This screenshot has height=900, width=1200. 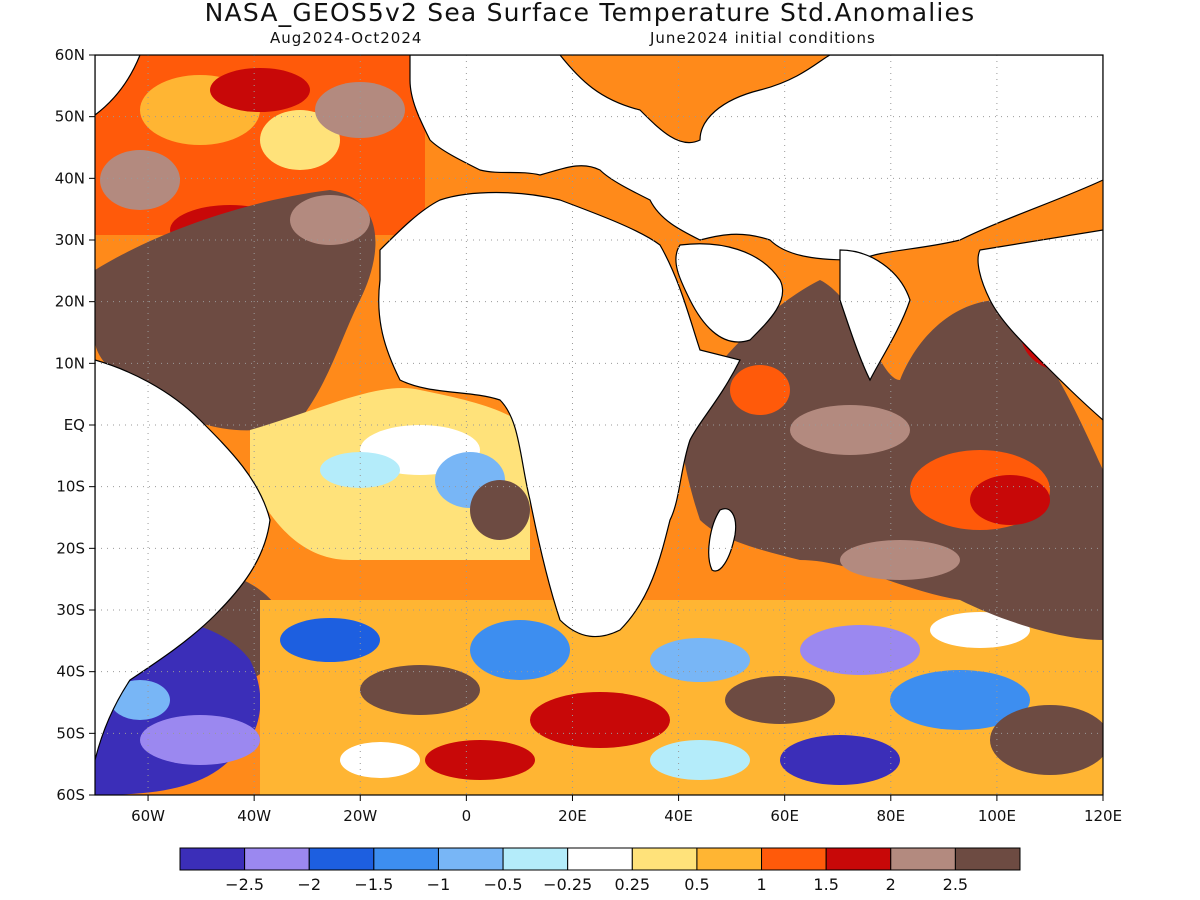 What do you see at coordinates (360, 816) in the screenshot?
I see `lon-tick-label: 20W` at bounding box center [360, 816].